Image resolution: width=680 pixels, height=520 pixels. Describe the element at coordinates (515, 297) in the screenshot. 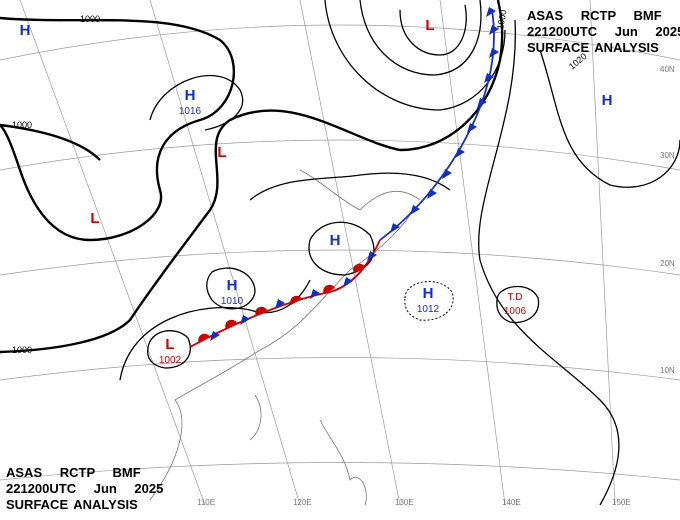

I see `center-symbol: T.D` at that location.